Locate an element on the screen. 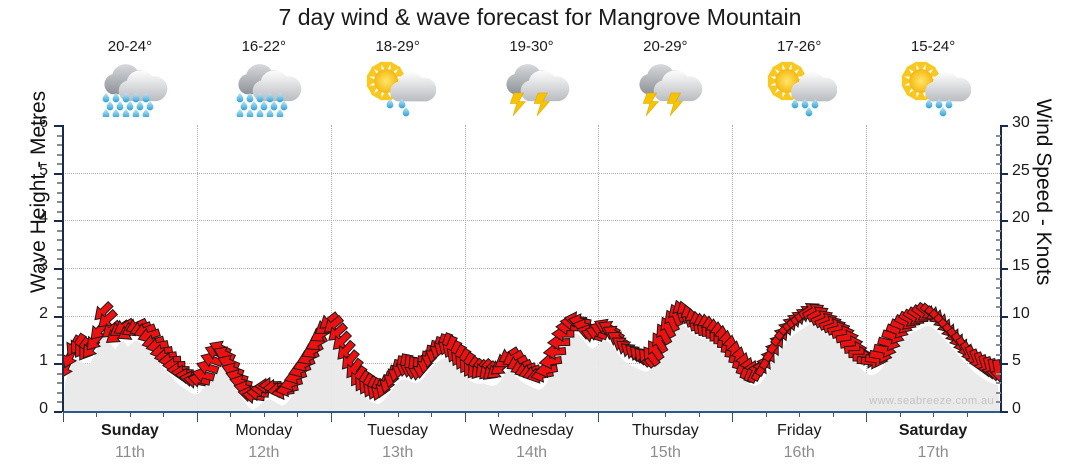 The width and height of the screenshot is (1080, 475). day-name: Monday is located at coordinates (264, 430).